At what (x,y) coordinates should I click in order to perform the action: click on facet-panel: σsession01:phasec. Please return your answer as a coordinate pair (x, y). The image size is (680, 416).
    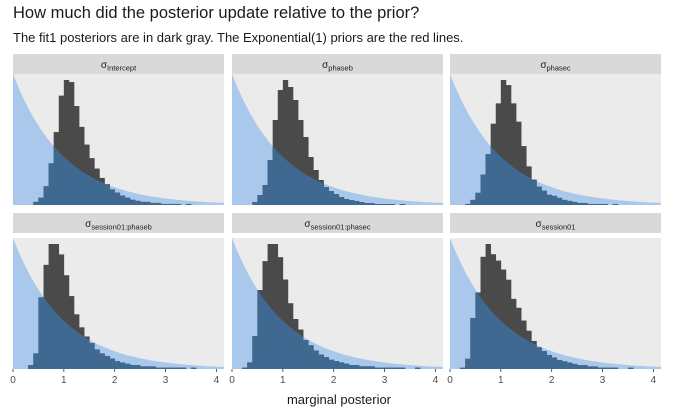
    Looking at the image, I should click on (337, 291).